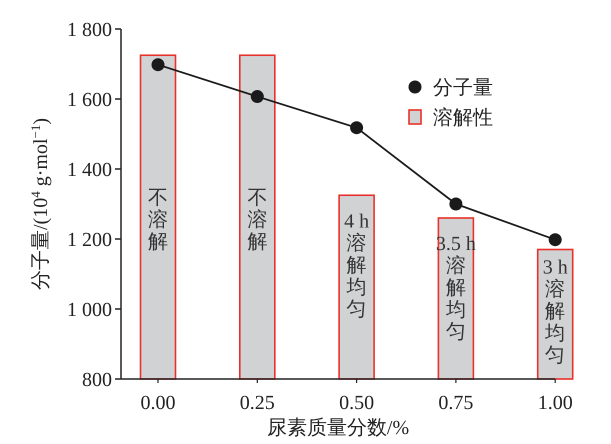  Describe the element at coordinates (463, 118) in the screenshot. I see `legend-label: 溶解性` at that location.